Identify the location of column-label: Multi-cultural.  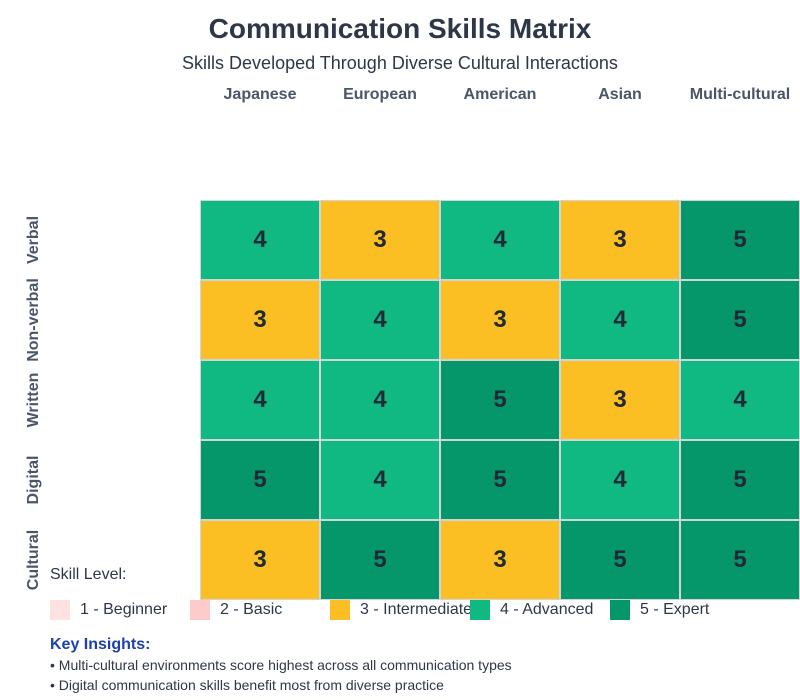
(740, 94).